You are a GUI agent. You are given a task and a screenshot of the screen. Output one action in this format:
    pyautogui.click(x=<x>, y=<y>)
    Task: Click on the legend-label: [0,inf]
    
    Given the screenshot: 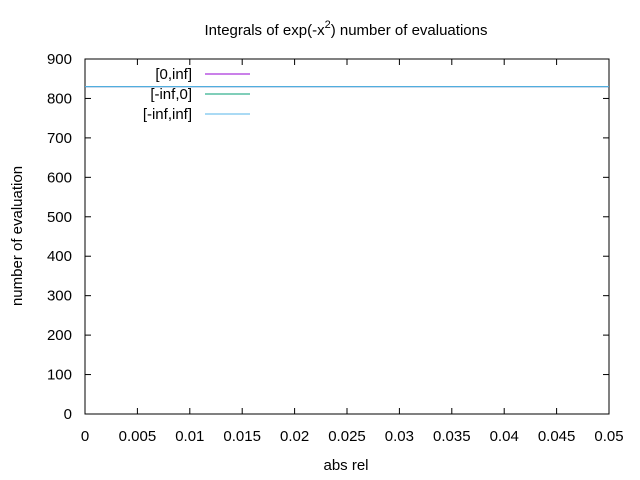 What is the action you would take?
    pyautogui.click(x=173, y=74)
    